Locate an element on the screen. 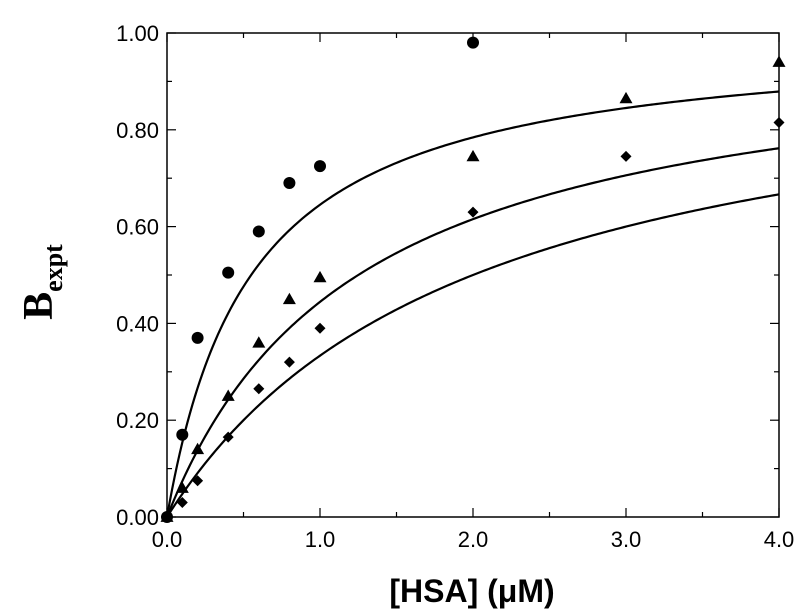  y-tick-label: 0.40 is located at coordinates (137, 323).